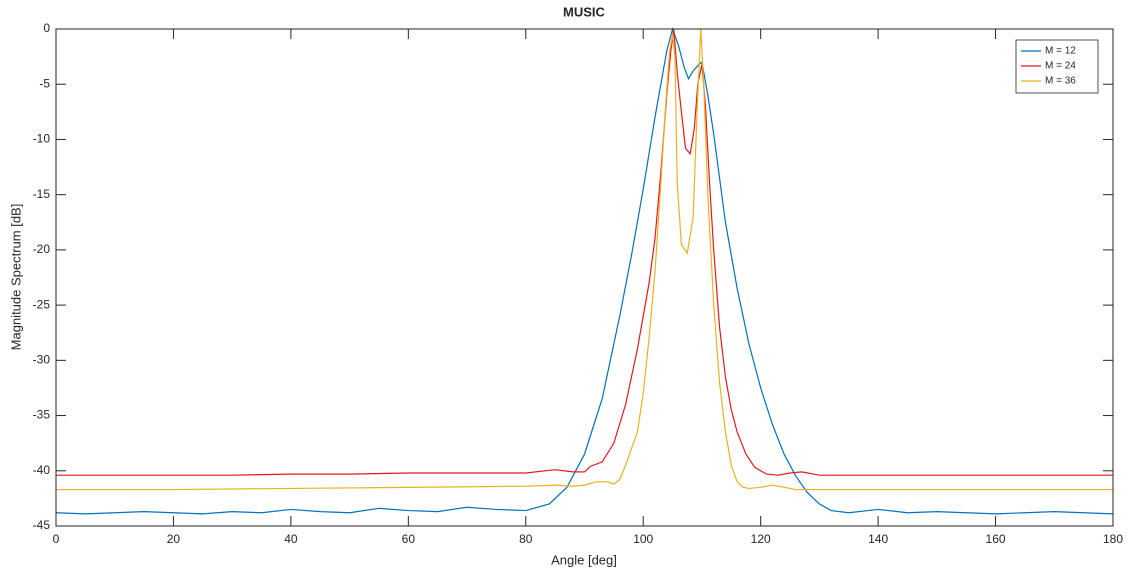 The width and height of the screenshot is (1133, 571). I want to click on legend-label: M = 24, so click(1060, 66).